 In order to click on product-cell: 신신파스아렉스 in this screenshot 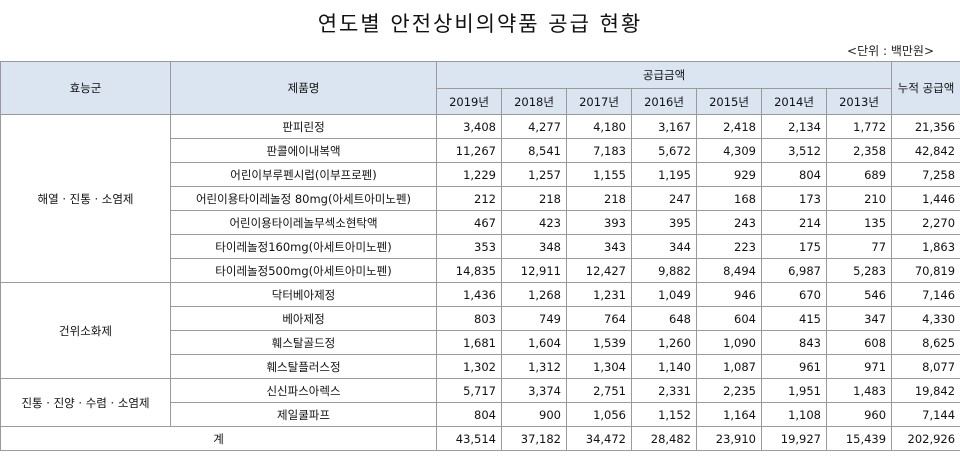, I will do `click(303, 390)`.